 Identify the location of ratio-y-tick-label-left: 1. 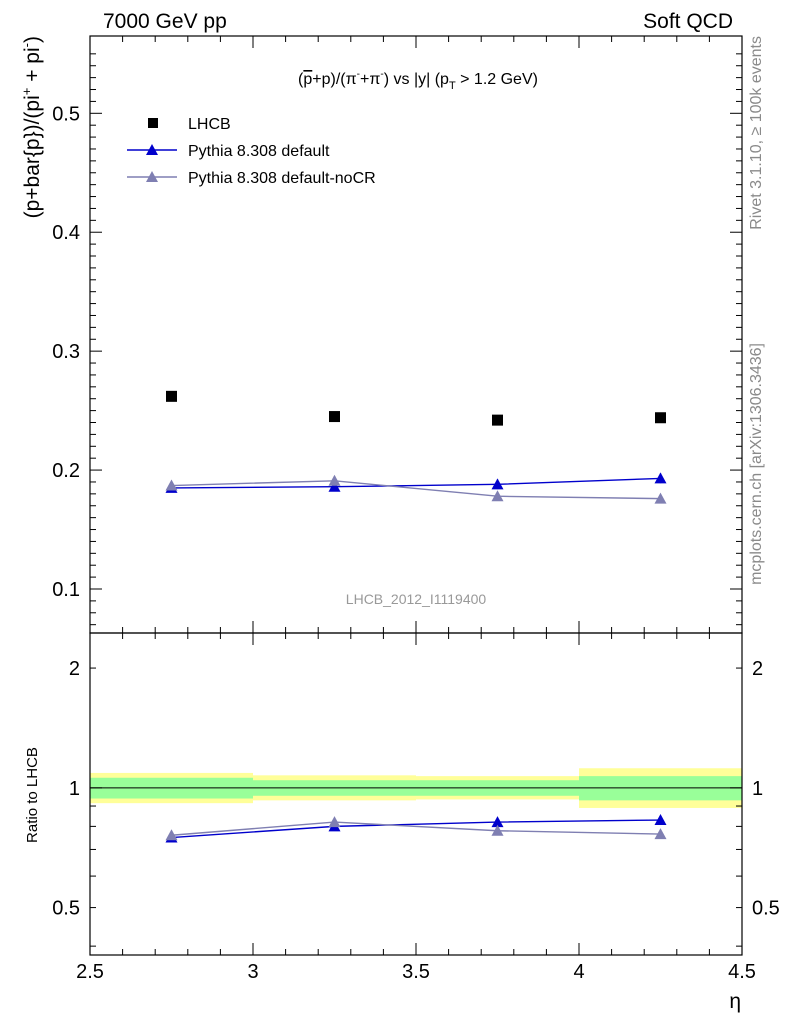
(74, 789).